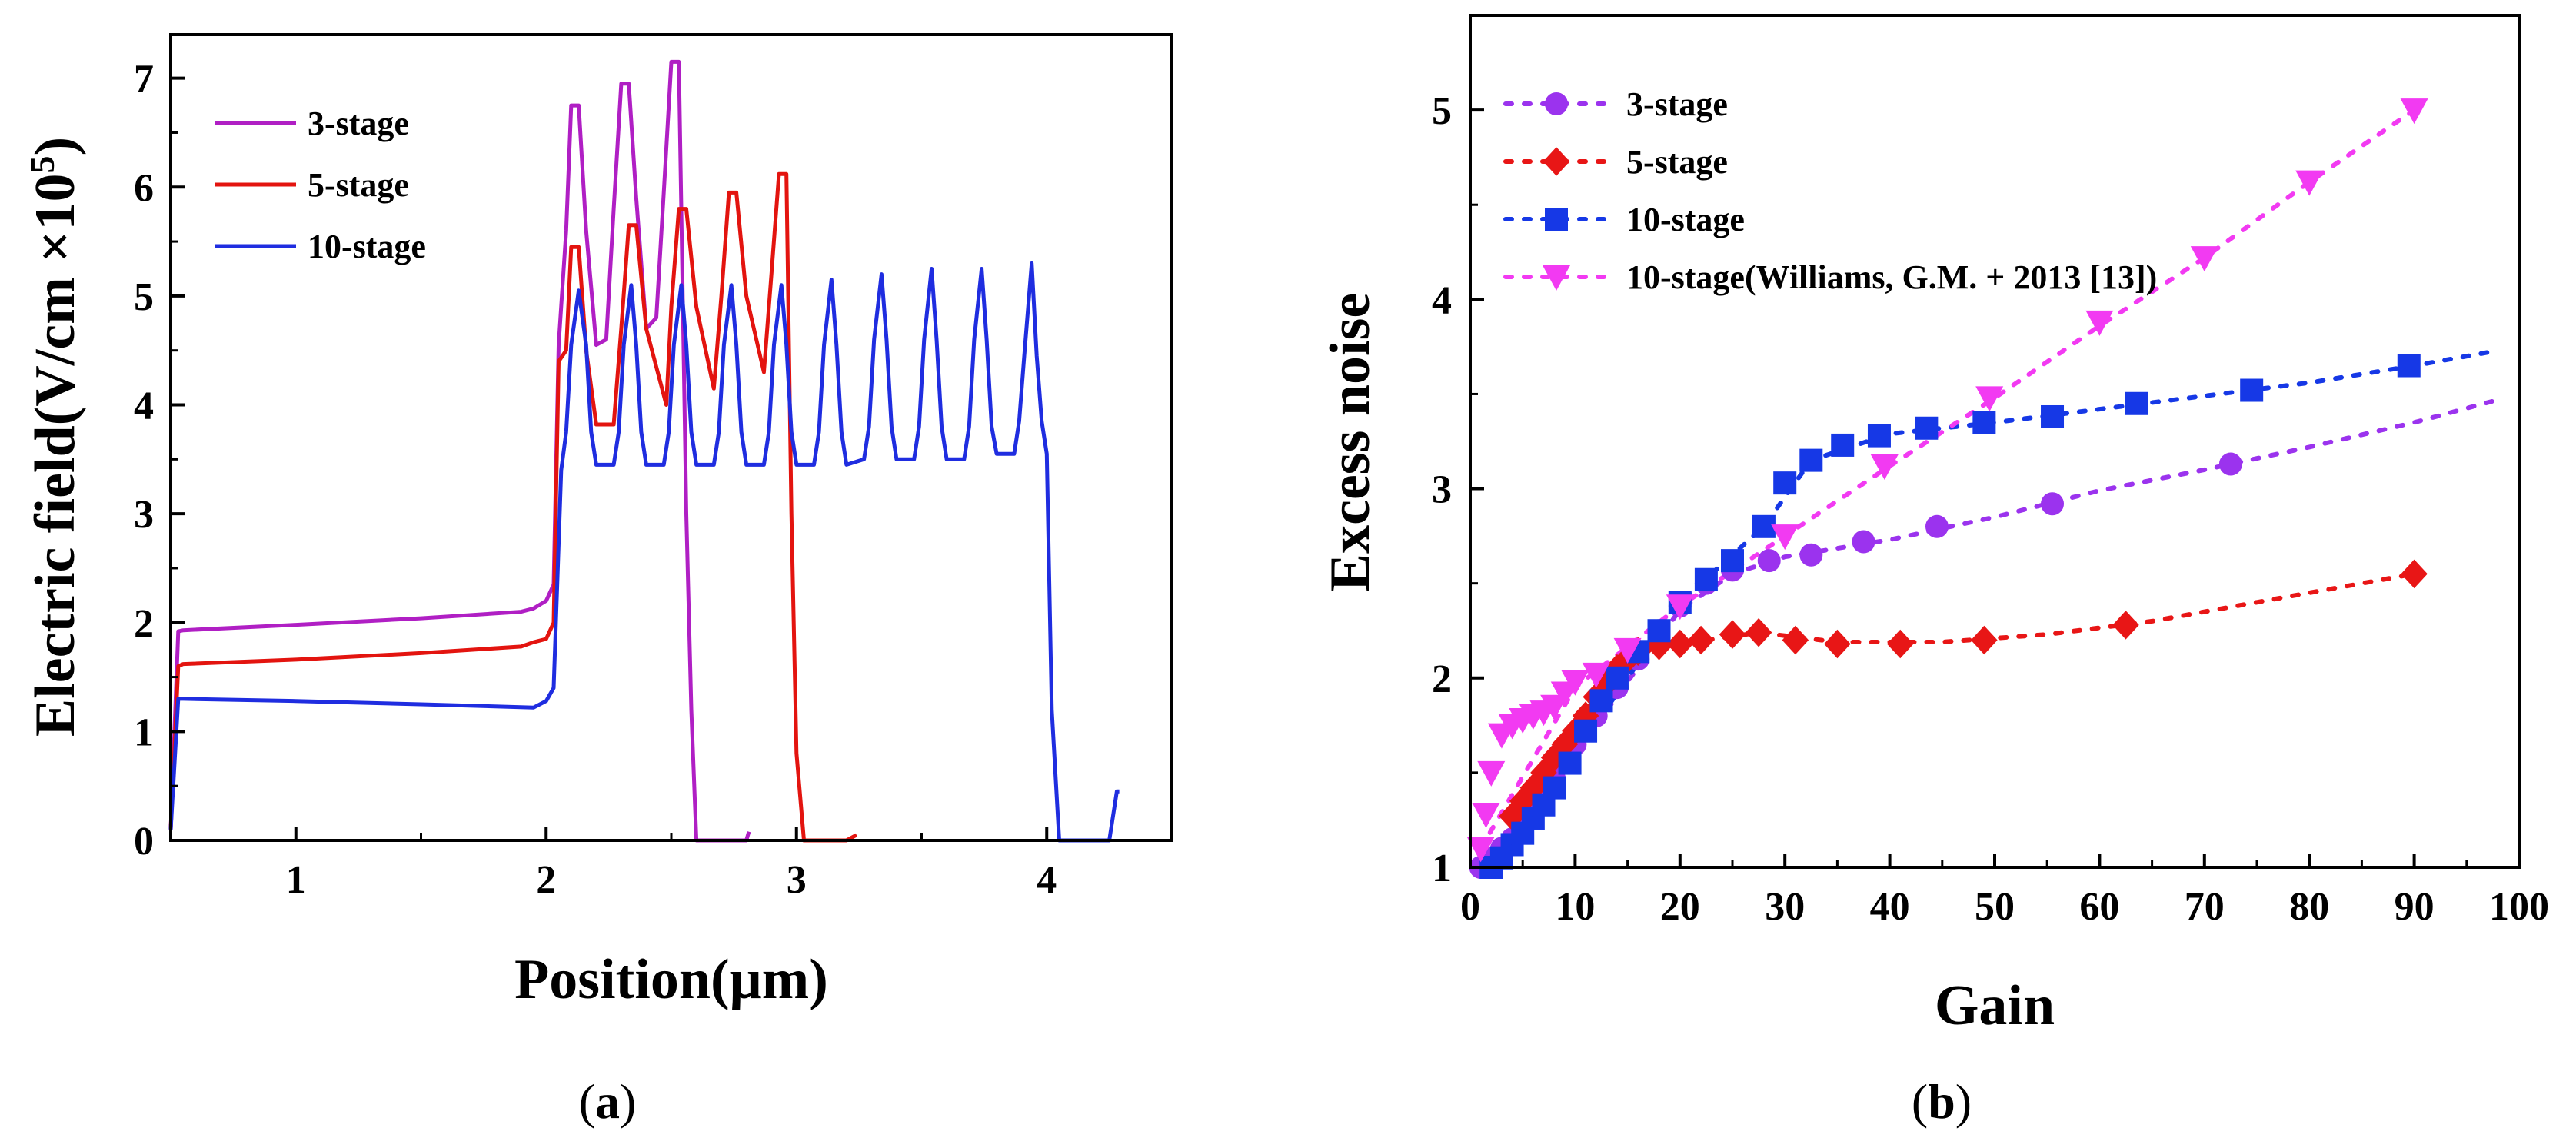  I want to click on panel-b-legend-label: 10-stage(Williams, G.M. + 2013 [13]), so click(1891, 277).